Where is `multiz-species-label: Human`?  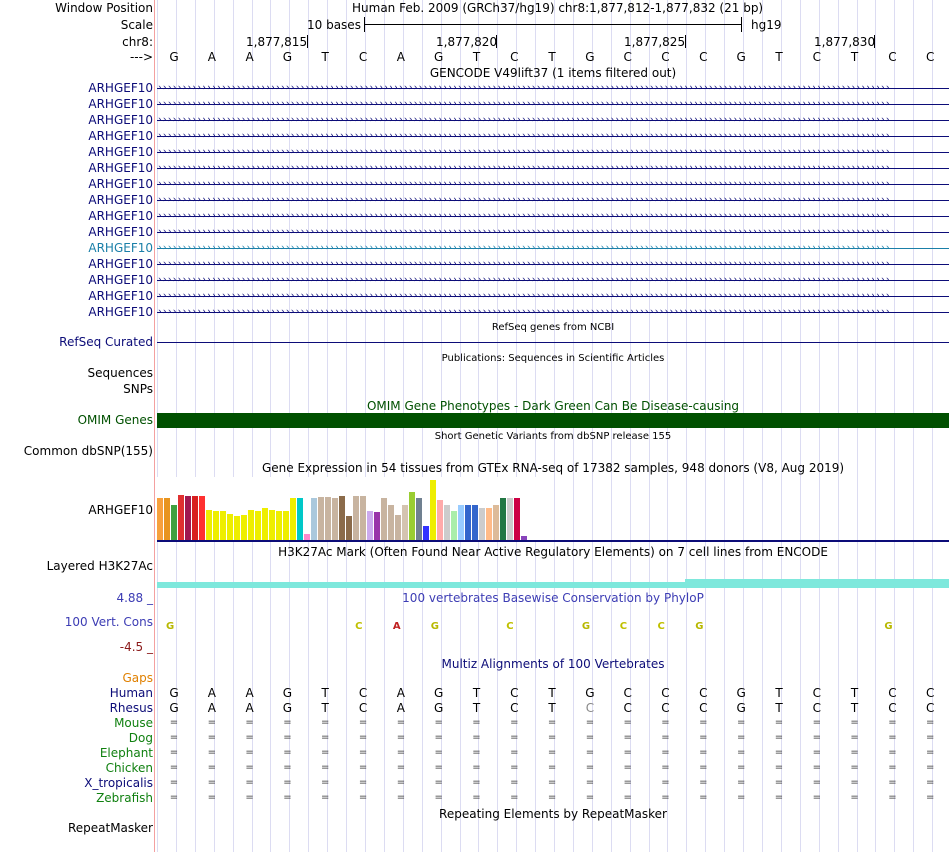 multiz-species-label: Human is located at coordinates (131, 693).